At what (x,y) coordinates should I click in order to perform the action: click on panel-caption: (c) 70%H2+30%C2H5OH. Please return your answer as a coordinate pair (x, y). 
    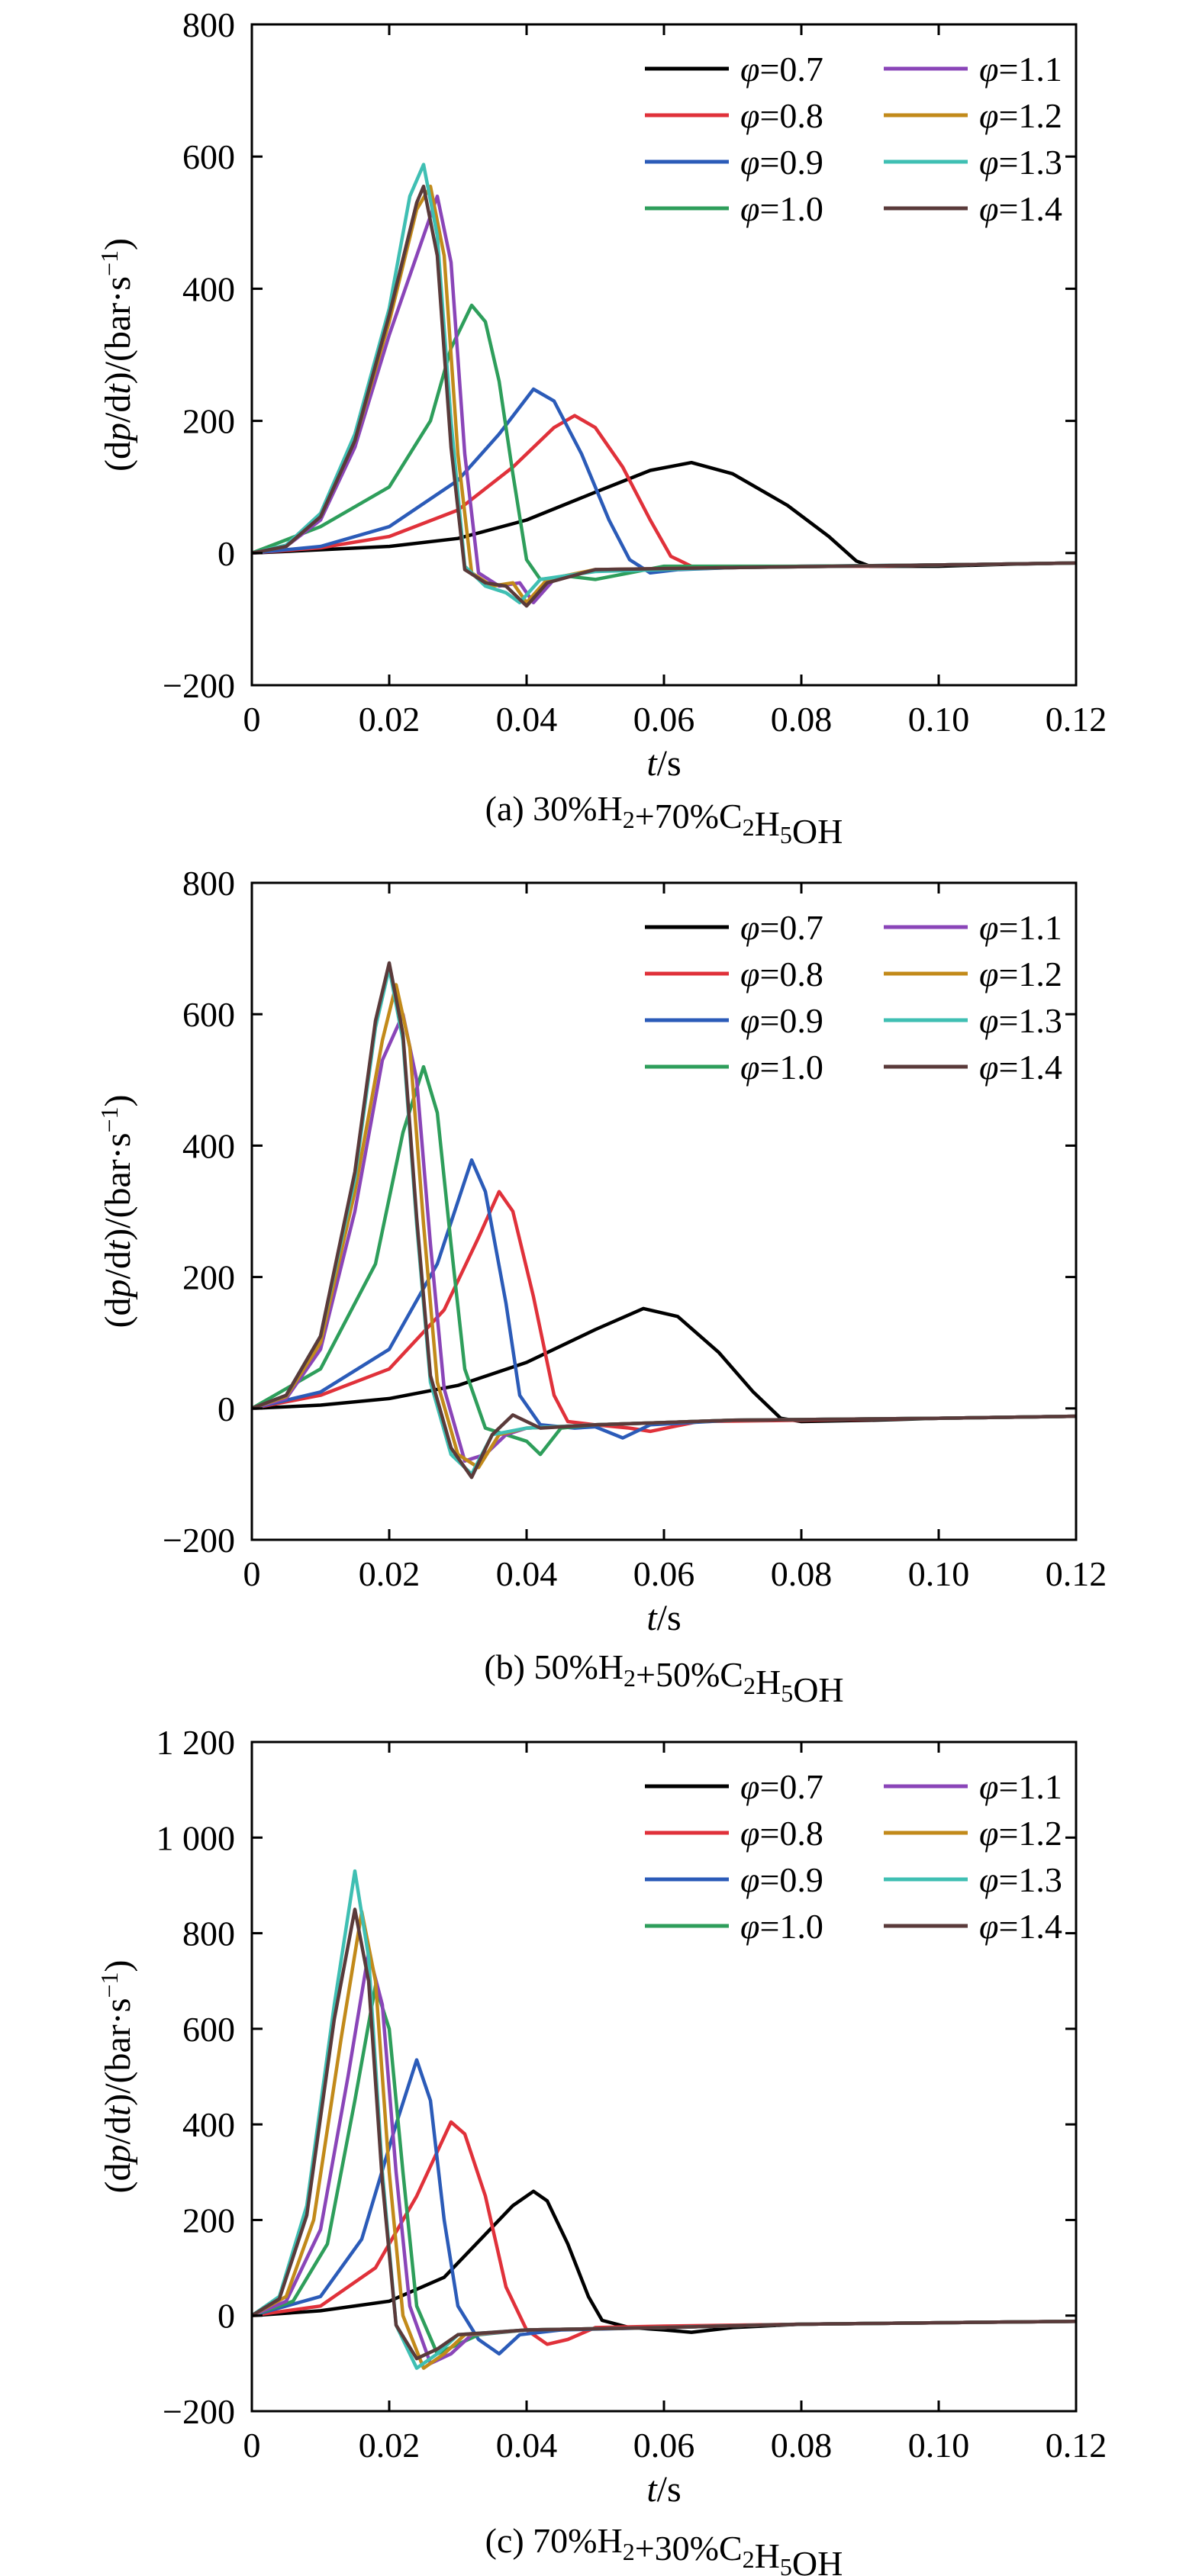
    Looking at the image, I should click on (664, 2548).